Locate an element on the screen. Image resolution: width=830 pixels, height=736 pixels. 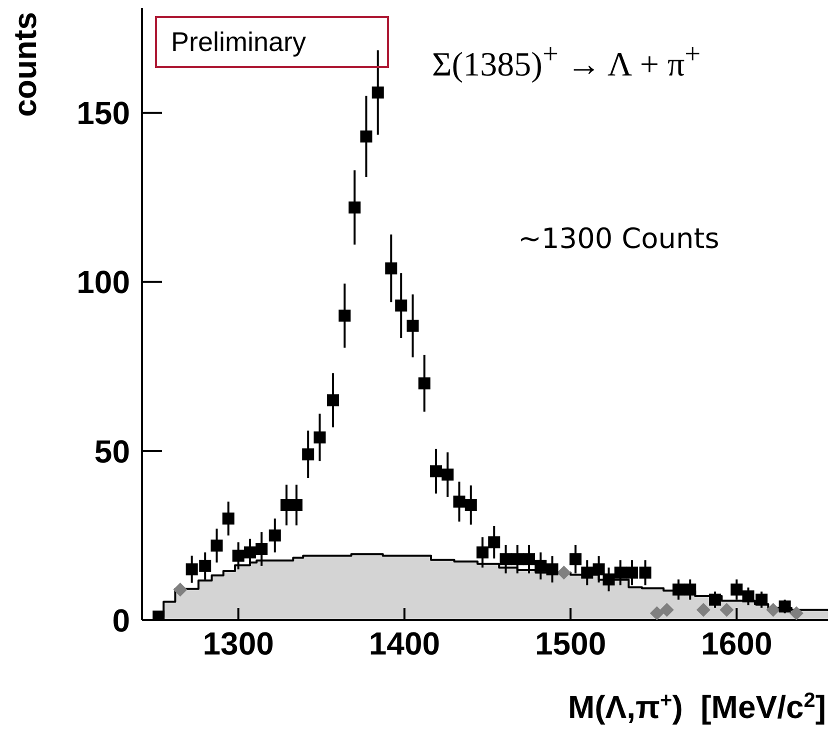
x-tick-label: 1500 is located at coordinates (570, 644).